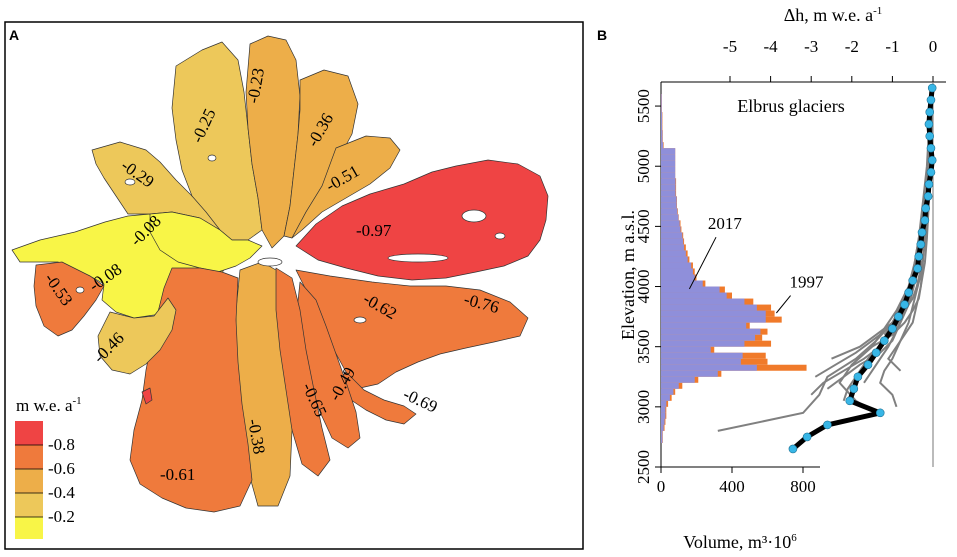 This screenshot has width=957, height=557. I want to click on chart-title: Elbrus glaciers, so click(790, 106).